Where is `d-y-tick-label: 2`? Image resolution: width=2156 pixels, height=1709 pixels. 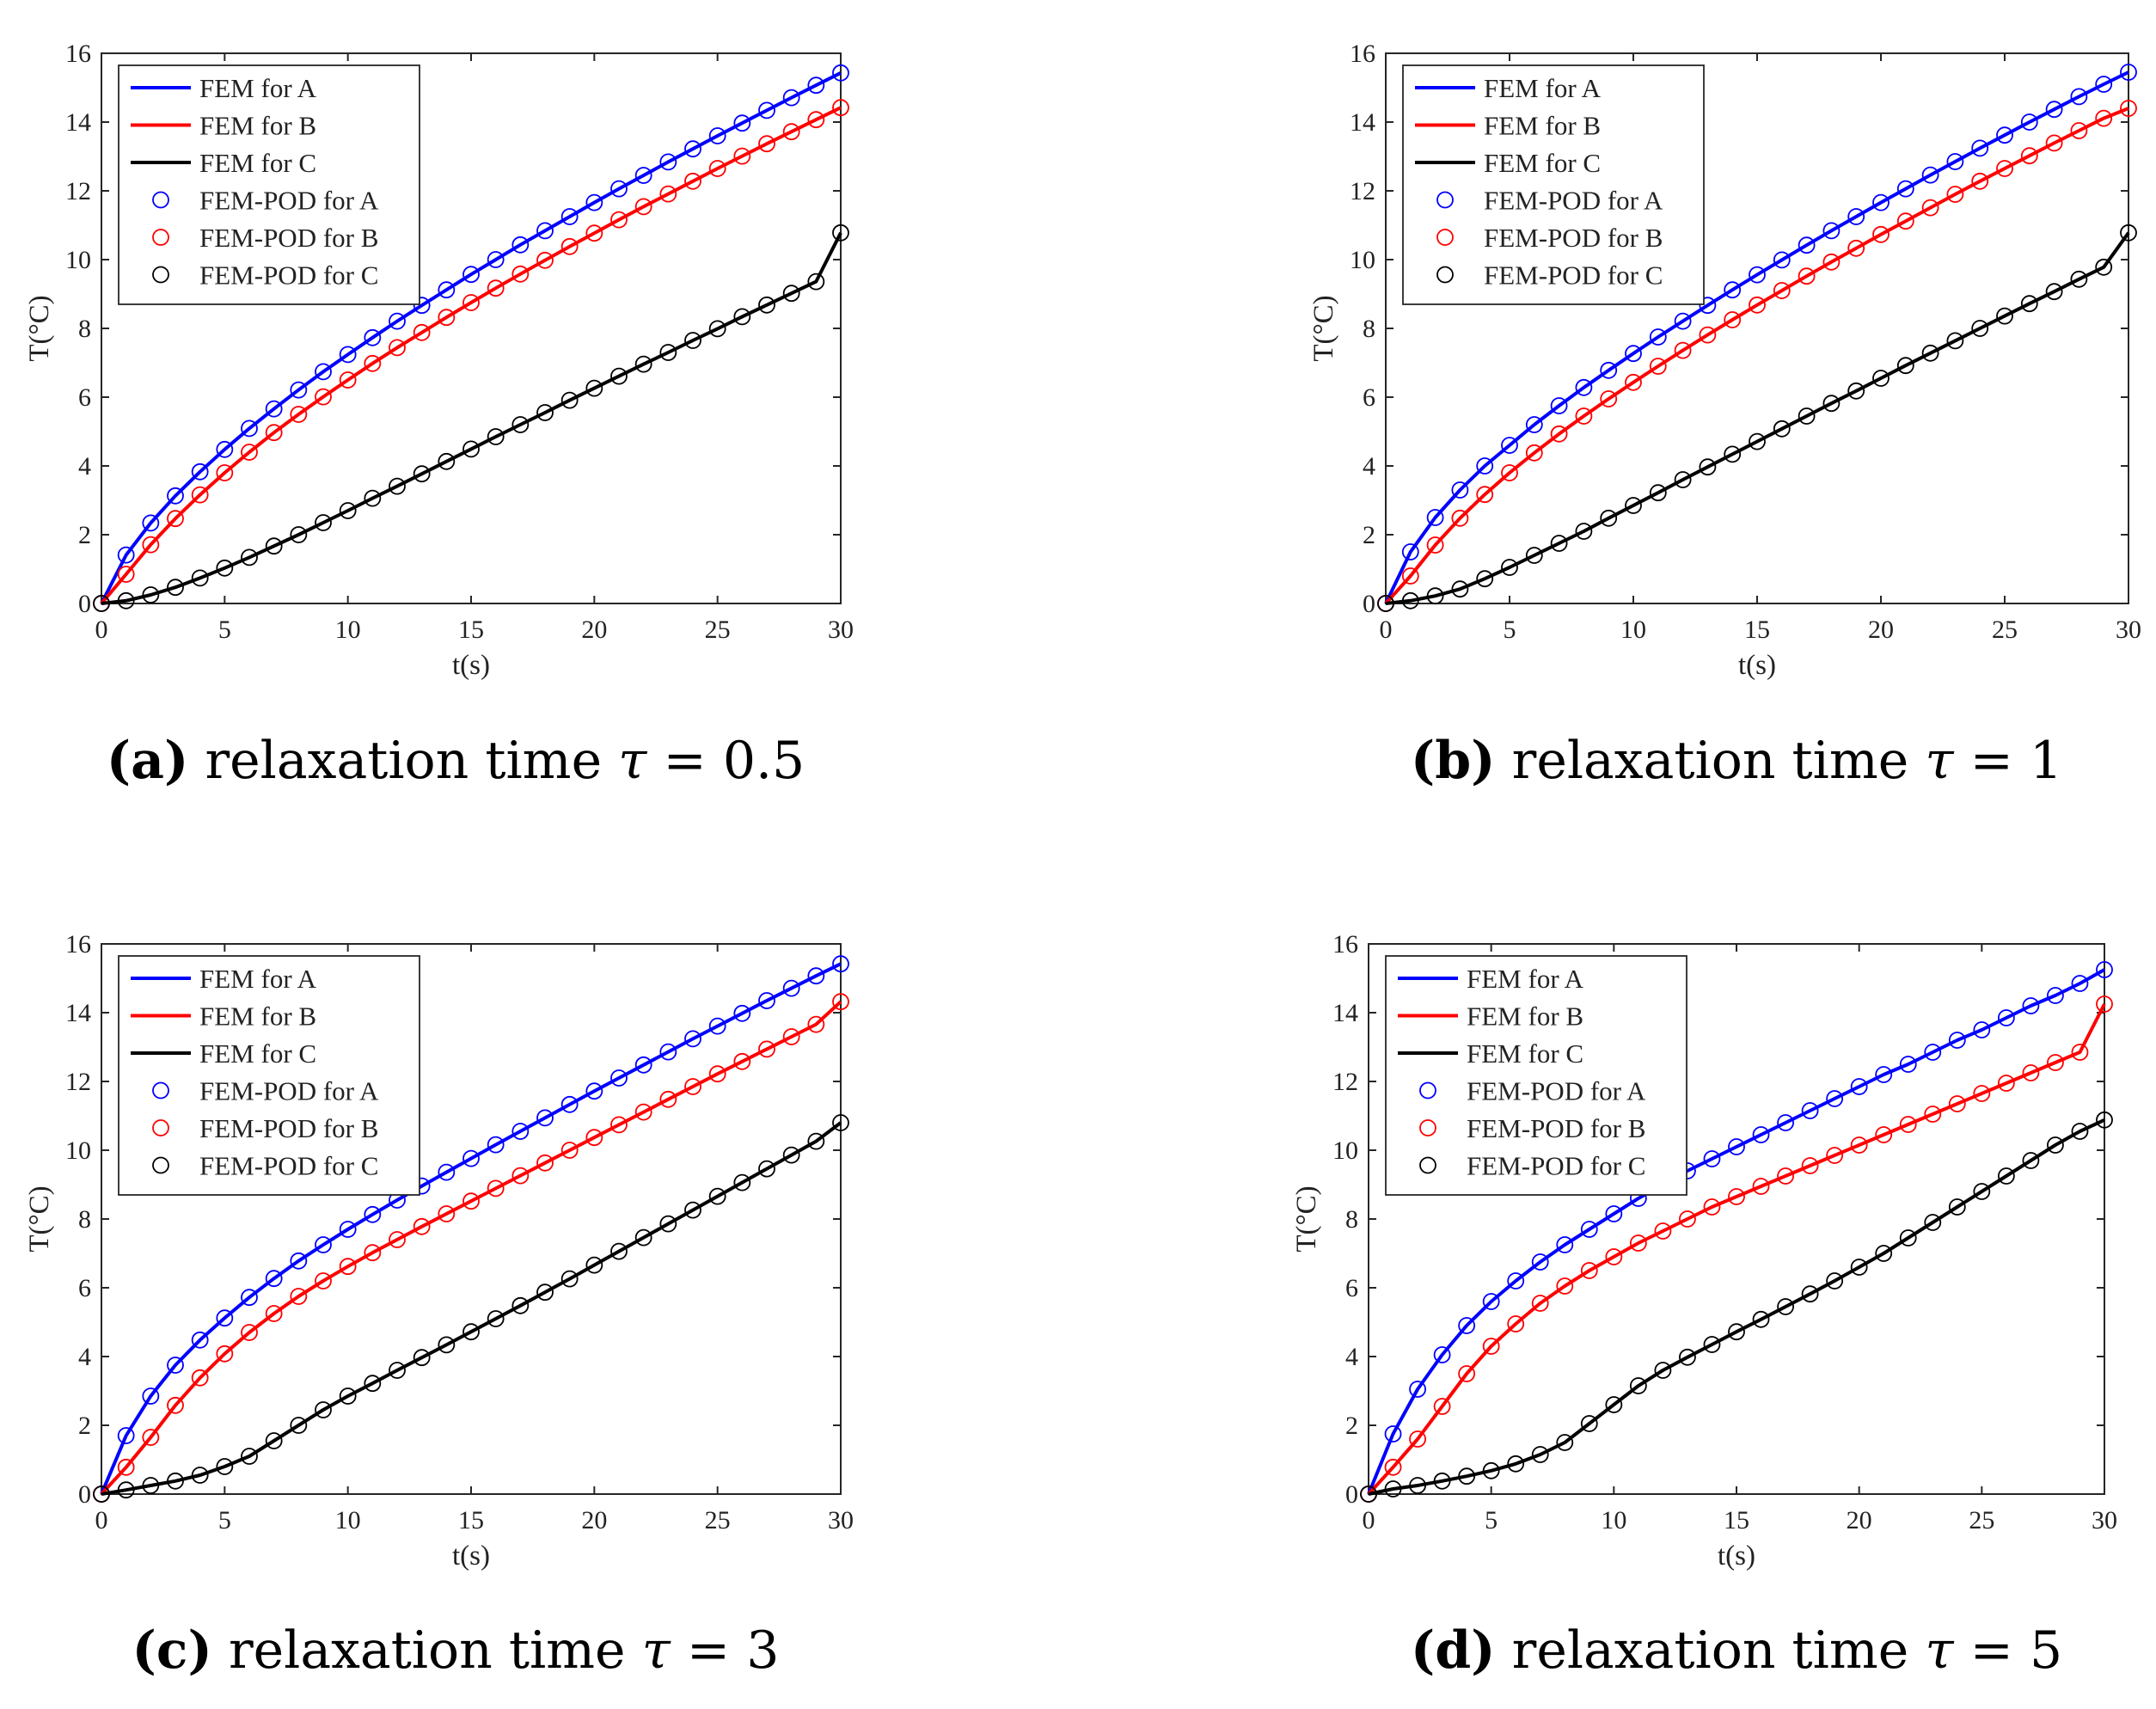
d-y-tick-label: 2 is located at coordinates (1351, 1426).